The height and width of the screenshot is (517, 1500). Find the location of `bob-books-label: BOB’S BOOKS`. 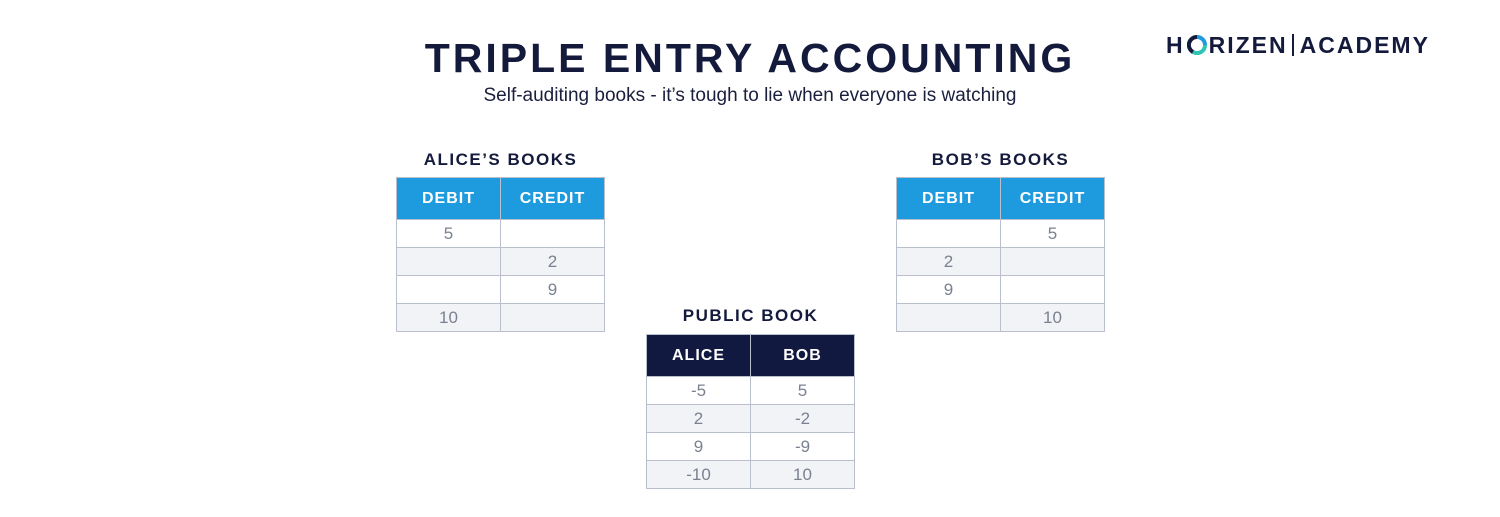

bob-books-label: BOB’S BOOKS is located at coordinates (1000, 159).